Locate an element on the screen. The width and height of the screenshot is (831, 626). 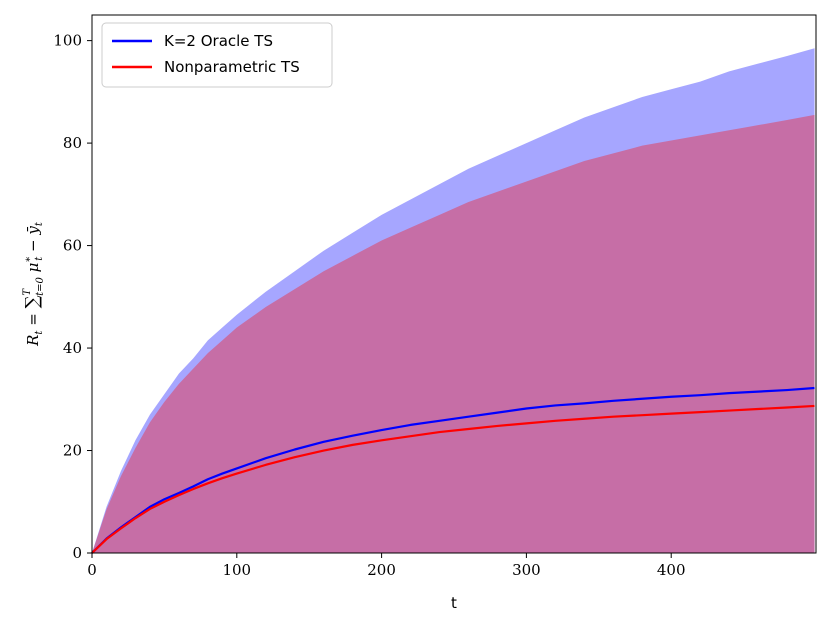
svg-text:Rt = ∑Tt=0 μ∗t − ȳt: Rt = ∑T t=0 μ∗t − ȳt is located at coordinates (34, 284).